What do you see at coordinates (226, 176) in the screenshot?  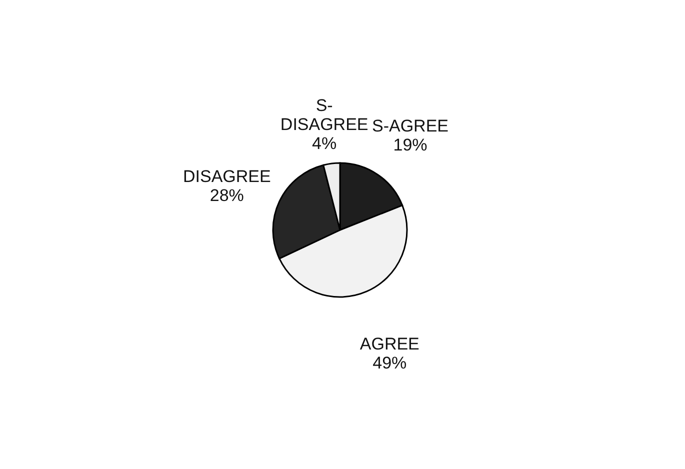 I see `slice-label: DISAGREE` at bounding box center [226, 176].